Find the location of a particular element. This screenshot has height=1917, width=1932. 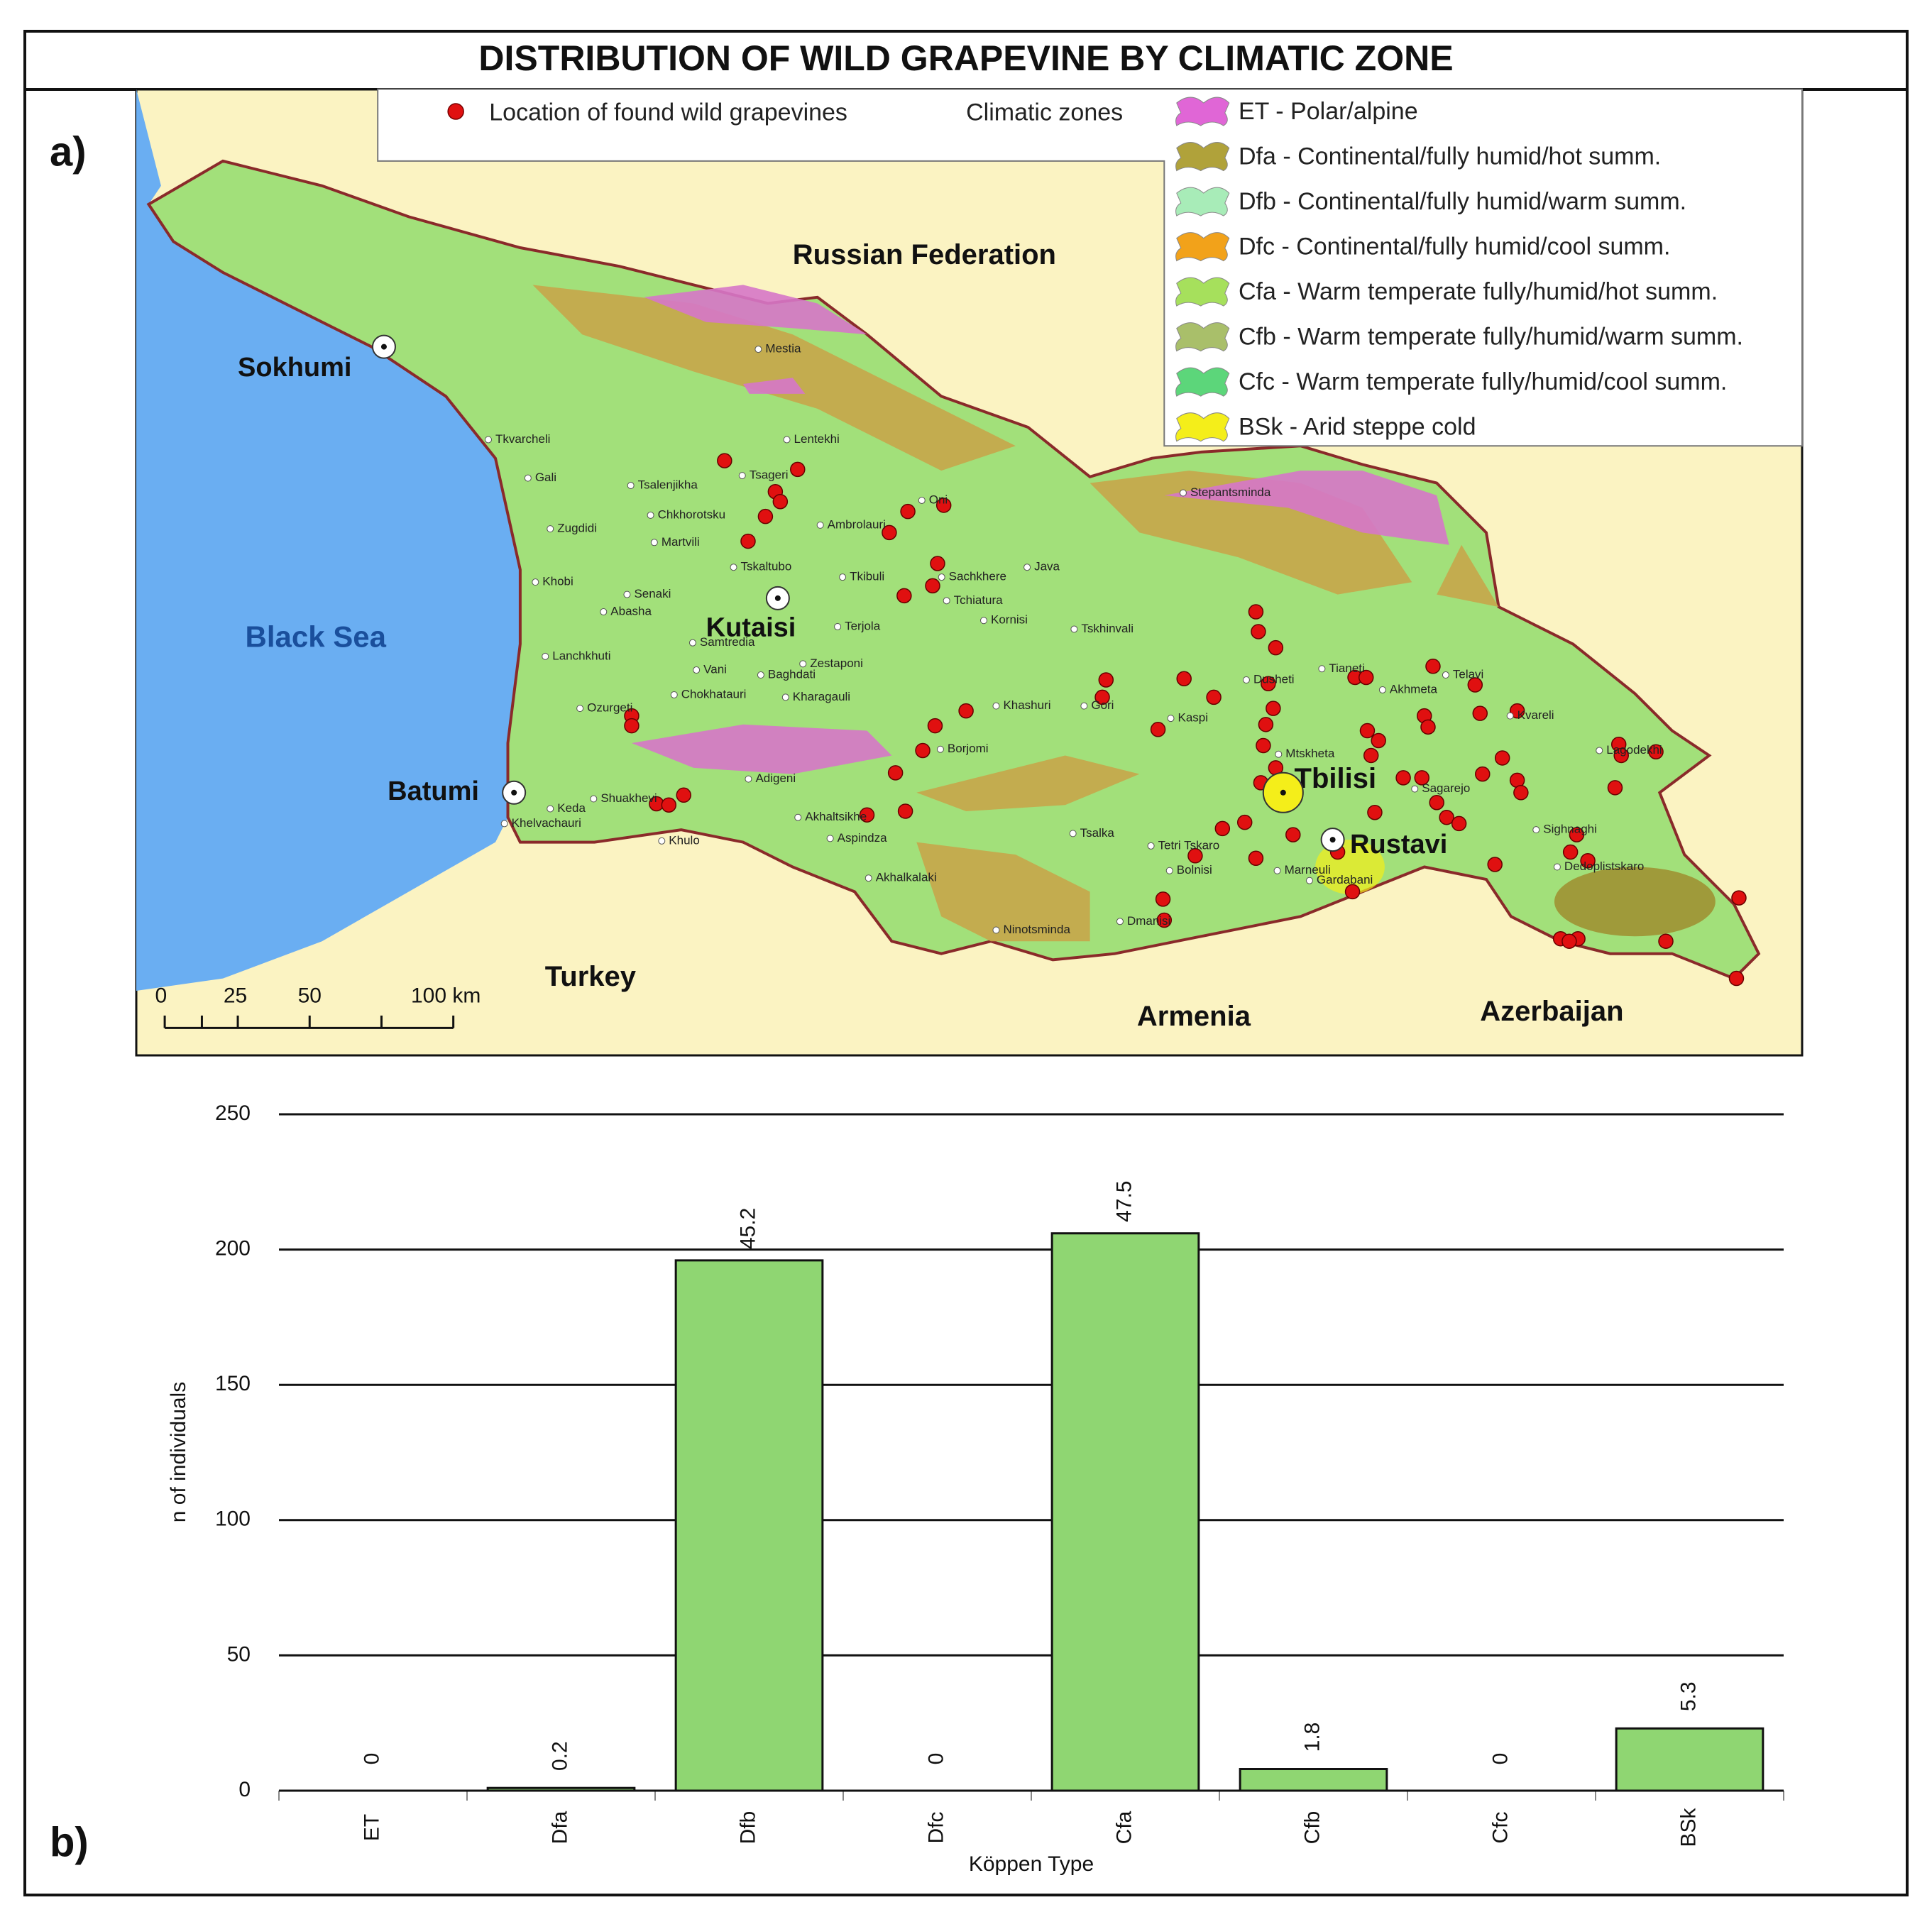

place-label: Lanchkhuti is located at coordinates (581, 656).